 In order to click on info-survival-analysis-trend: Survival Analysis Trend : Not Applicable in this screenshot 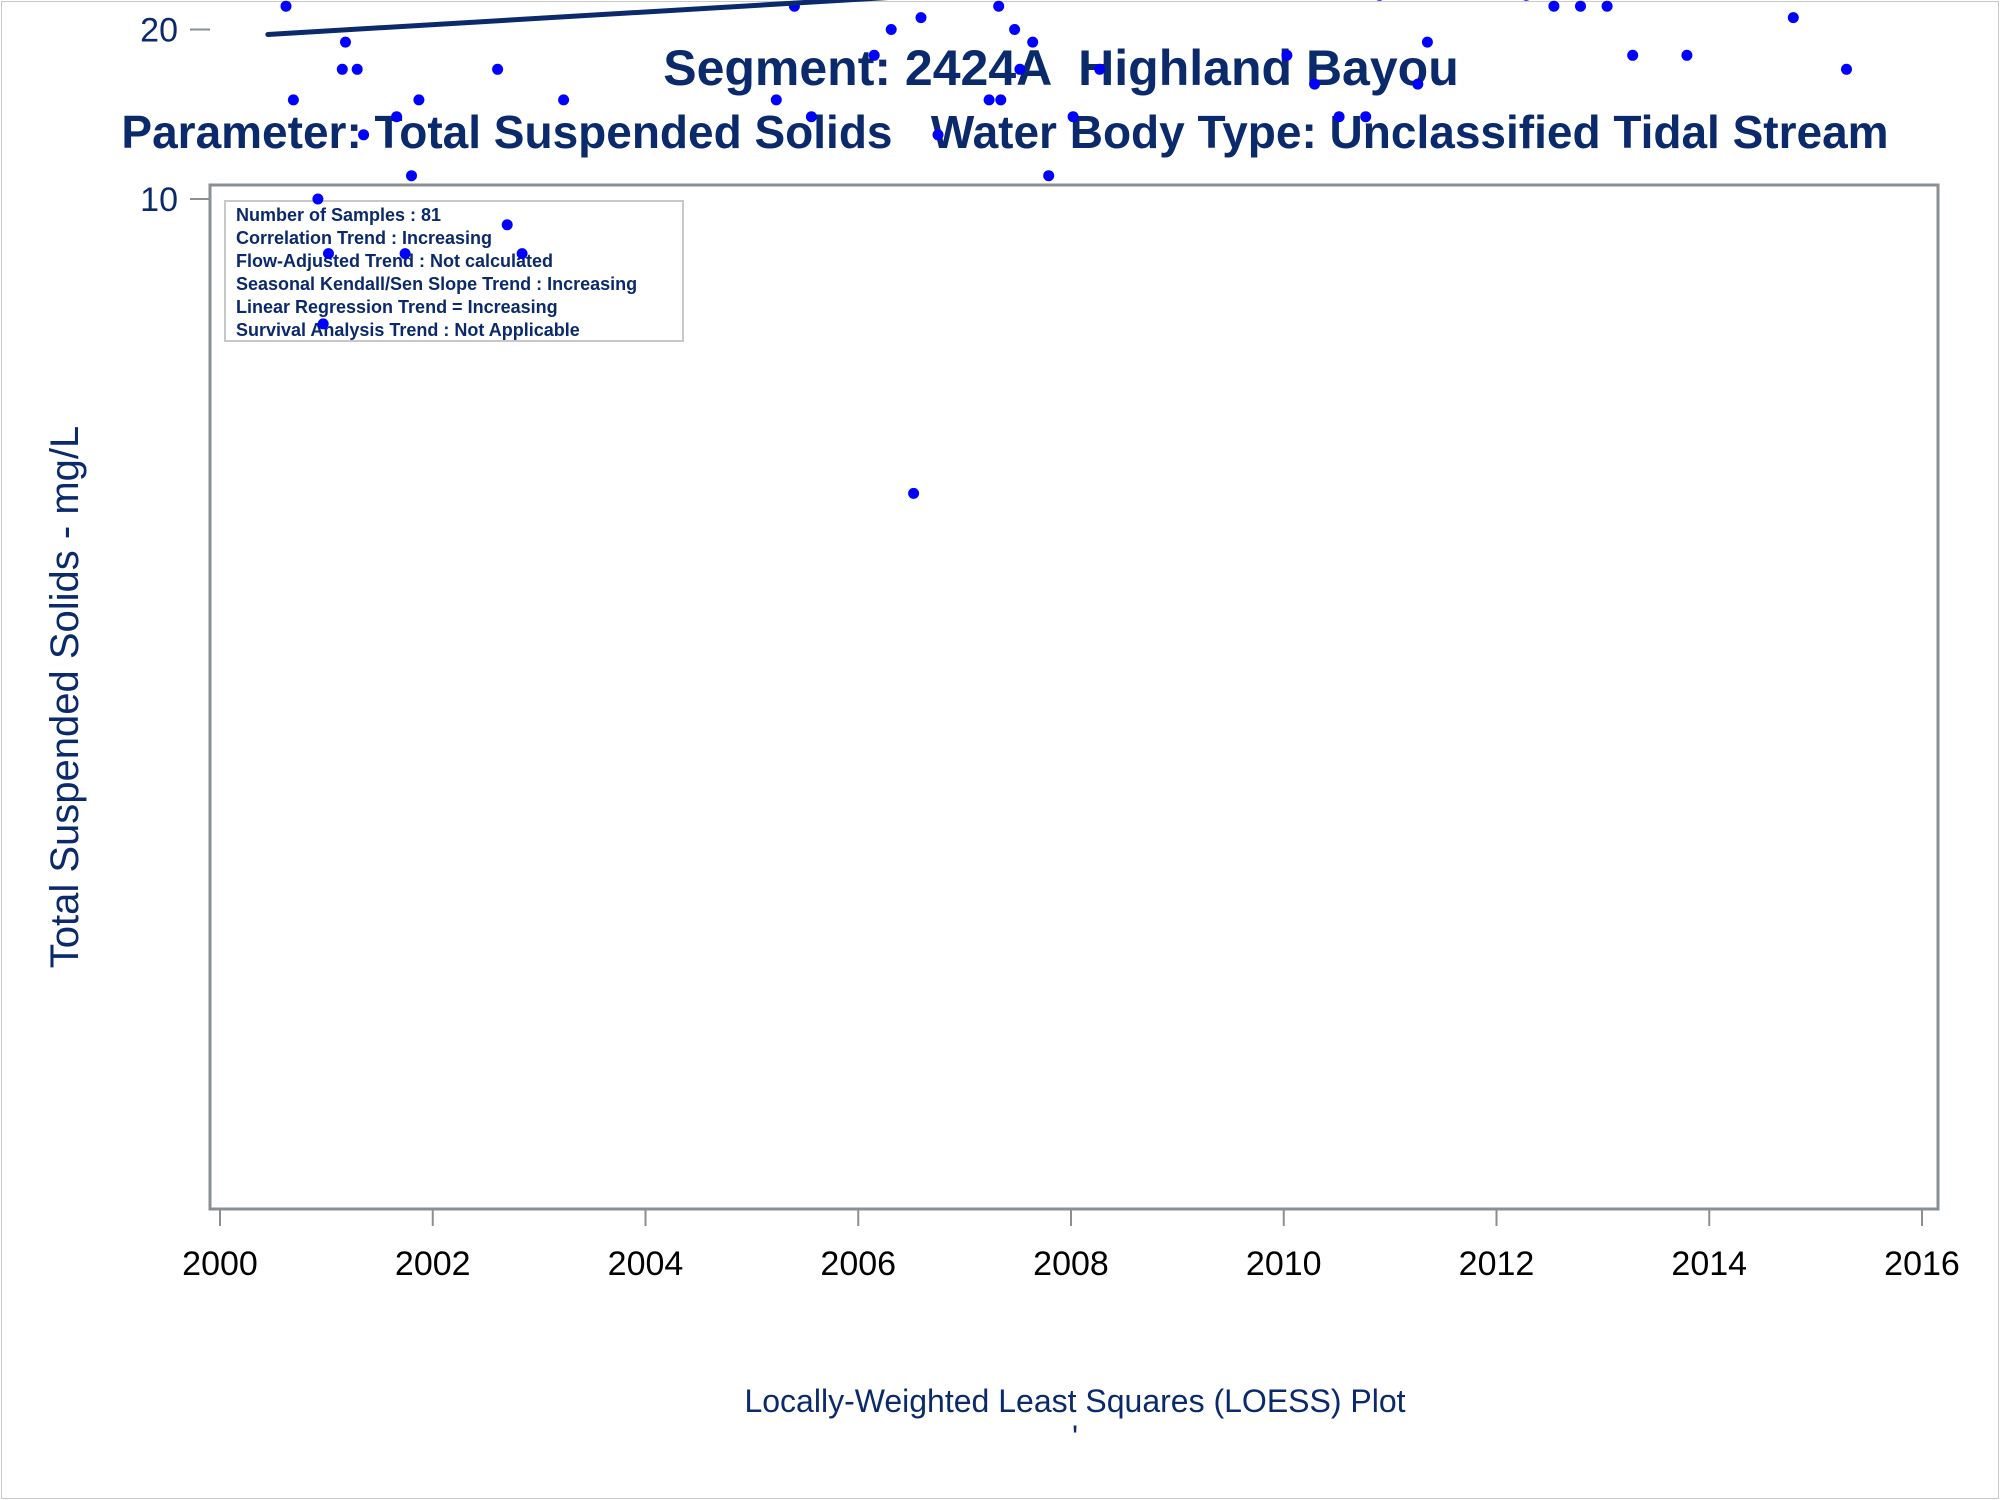, I will do `click(408, 330)`.